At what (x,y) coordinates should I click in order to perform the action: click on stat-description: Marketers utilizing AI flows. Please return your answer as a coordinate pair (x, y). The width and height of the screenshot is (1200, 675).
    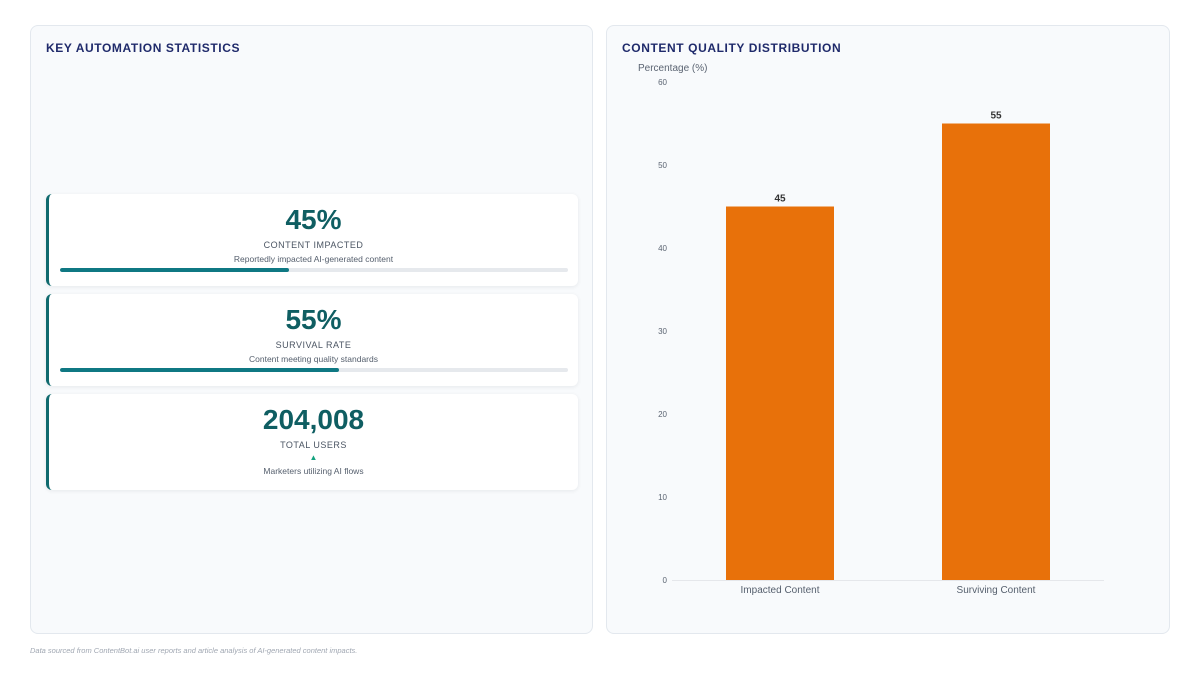
    Looking at the image, I should click on (313, 471).